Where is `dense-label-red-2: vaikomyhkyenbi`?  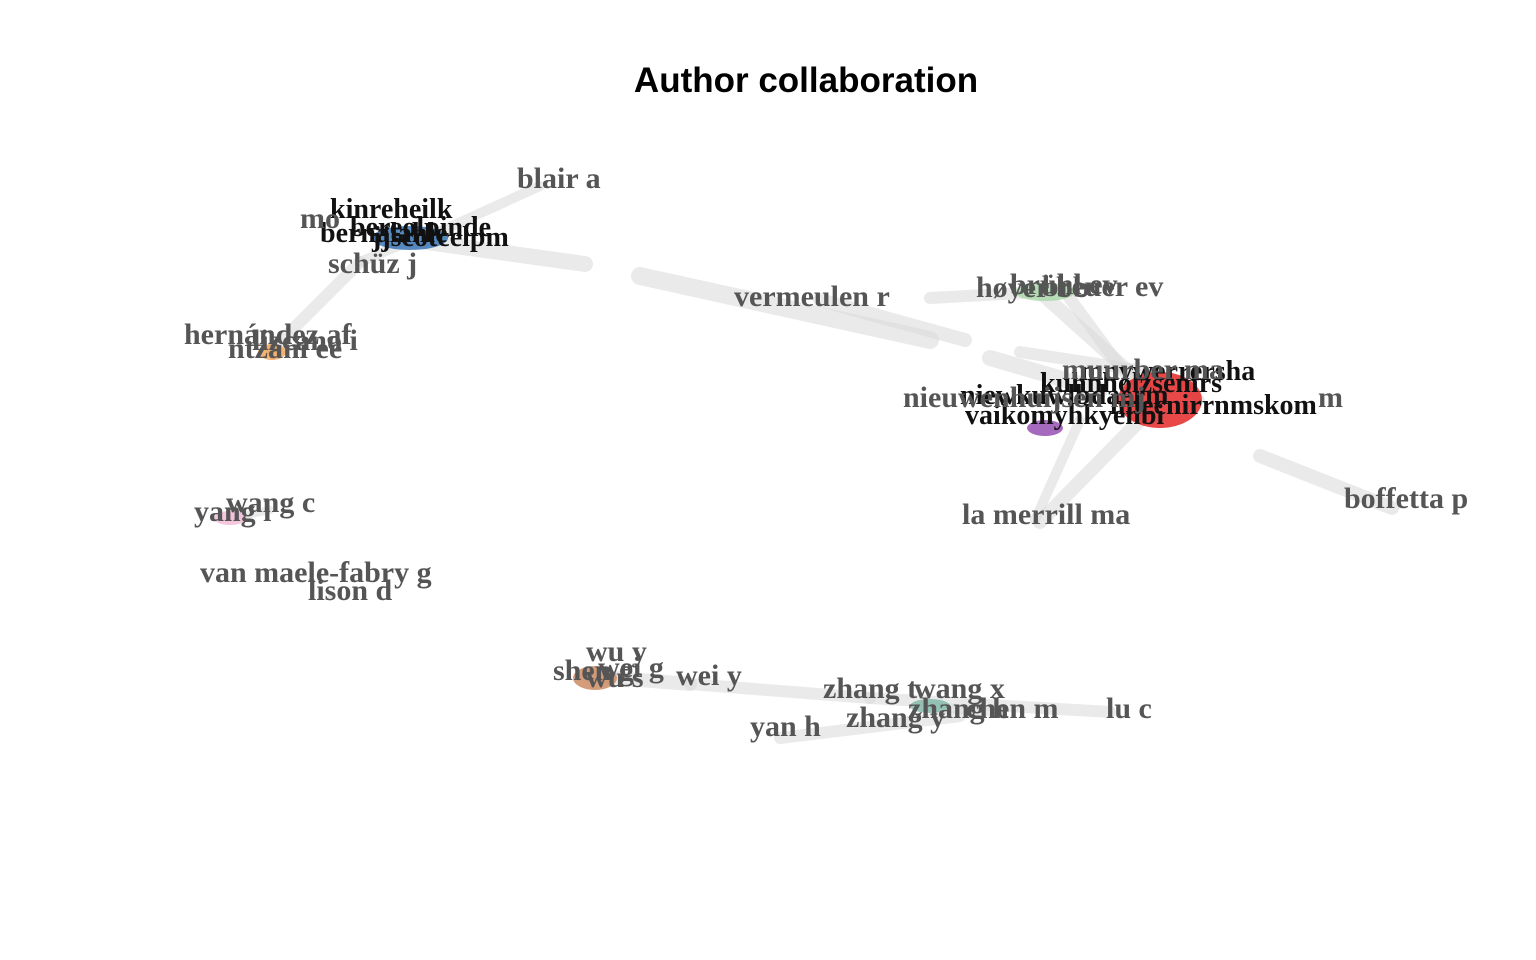 dense-label-red-2: vaikomyhkyenbi is located at coordinates (1064, 415).